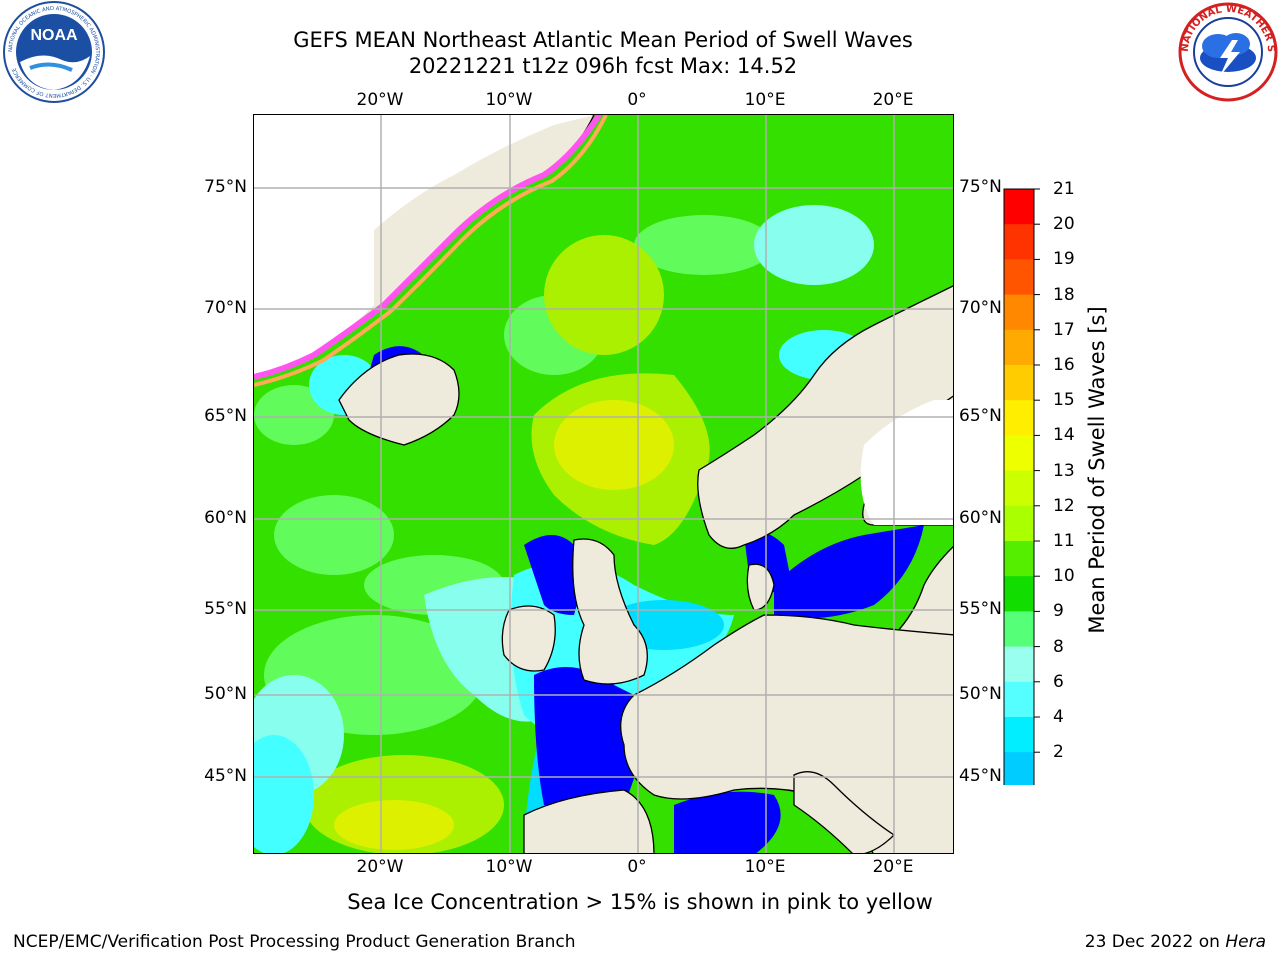 The image size is (1280, 960). What do you see at coordinates (980, 609) in the screenshot?
I see `lat-tick-right: 55°N` at bounding box center [980, 609].